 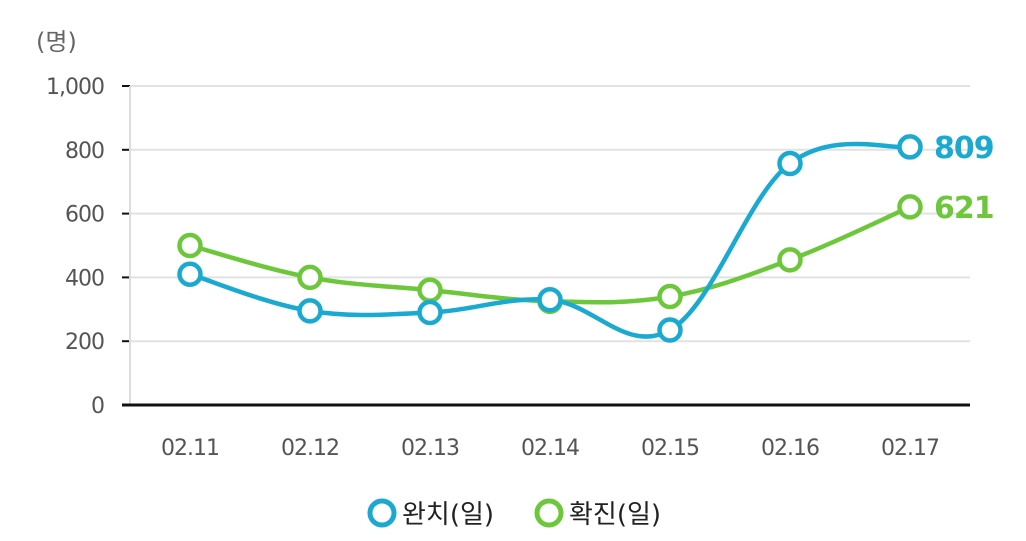 I want to click on x-tick-label: 02.11, so click(x=190, y=448).